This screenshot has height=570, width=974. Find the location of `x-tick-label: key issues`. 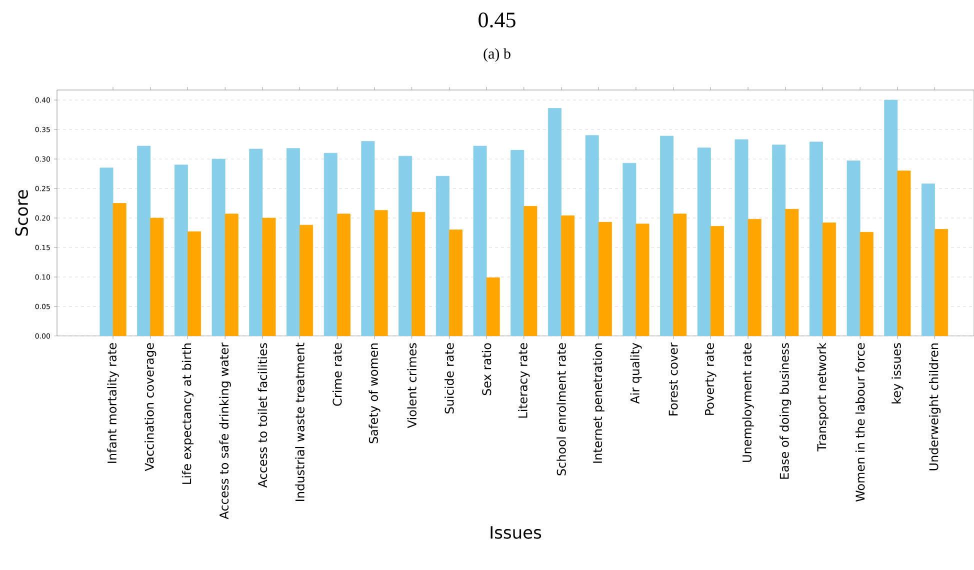

x-tick-label: key issues is located at coordinates (898, 373).